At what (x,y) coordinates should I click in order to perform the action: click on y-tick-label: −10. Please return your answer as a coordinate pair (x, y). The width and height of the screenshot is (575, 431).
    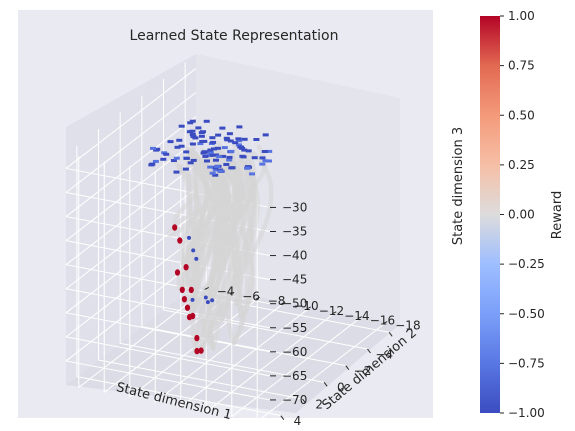
    Looking at the image, I should click on (305, 306).